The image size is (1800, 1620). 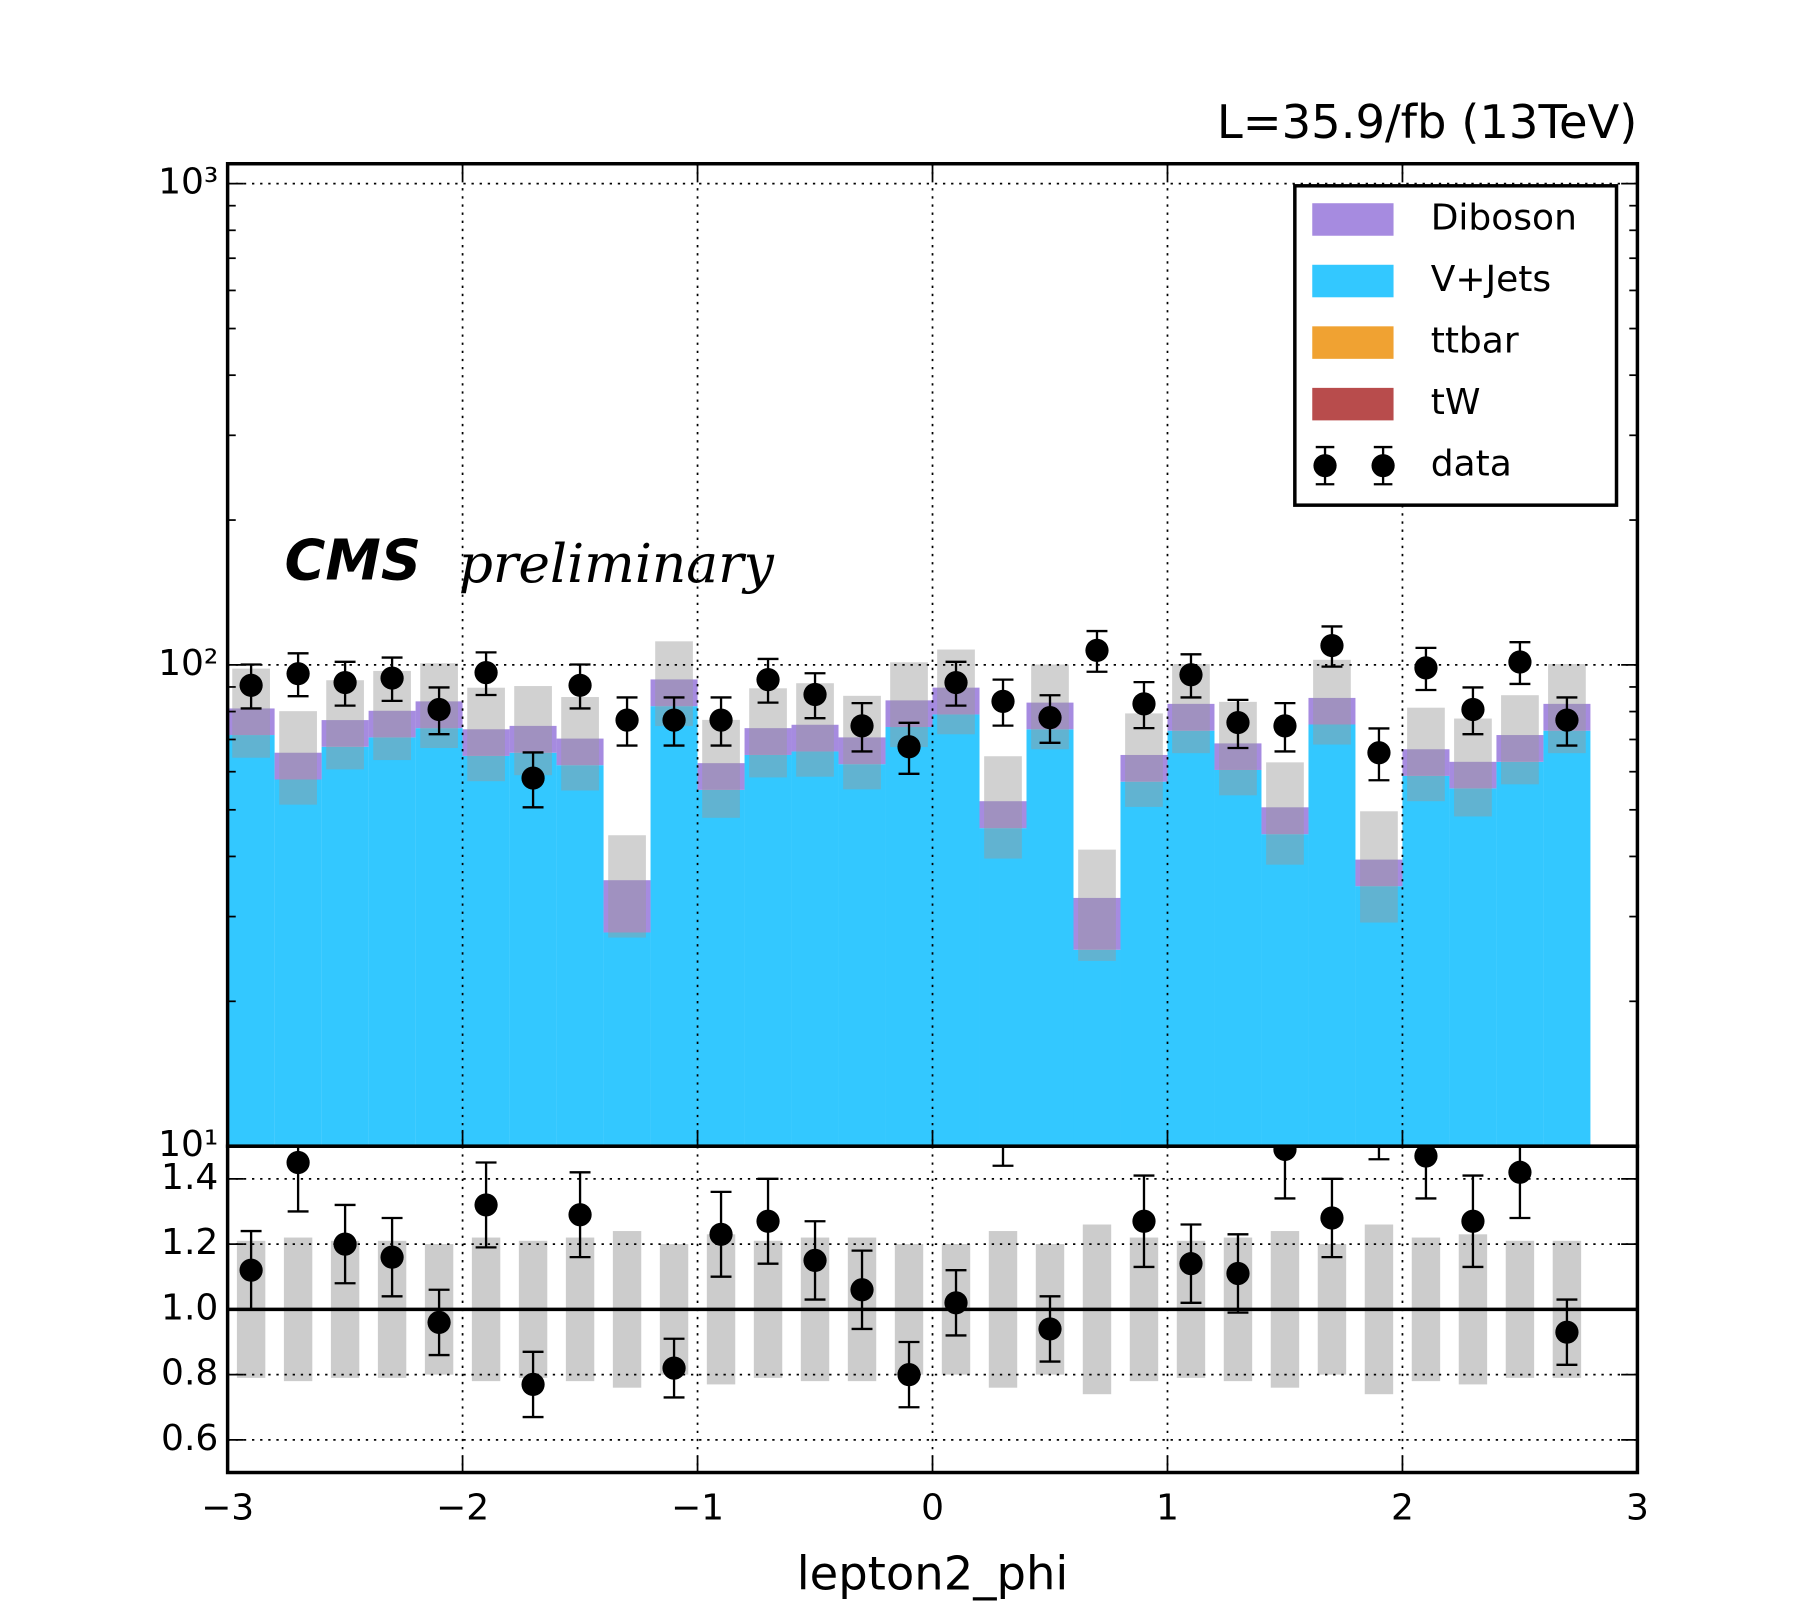 What do you see at coordinates (189, 1242) in the screenshot?
I see `y-tick-label: 1.2` at bounding box center [189, 1242].